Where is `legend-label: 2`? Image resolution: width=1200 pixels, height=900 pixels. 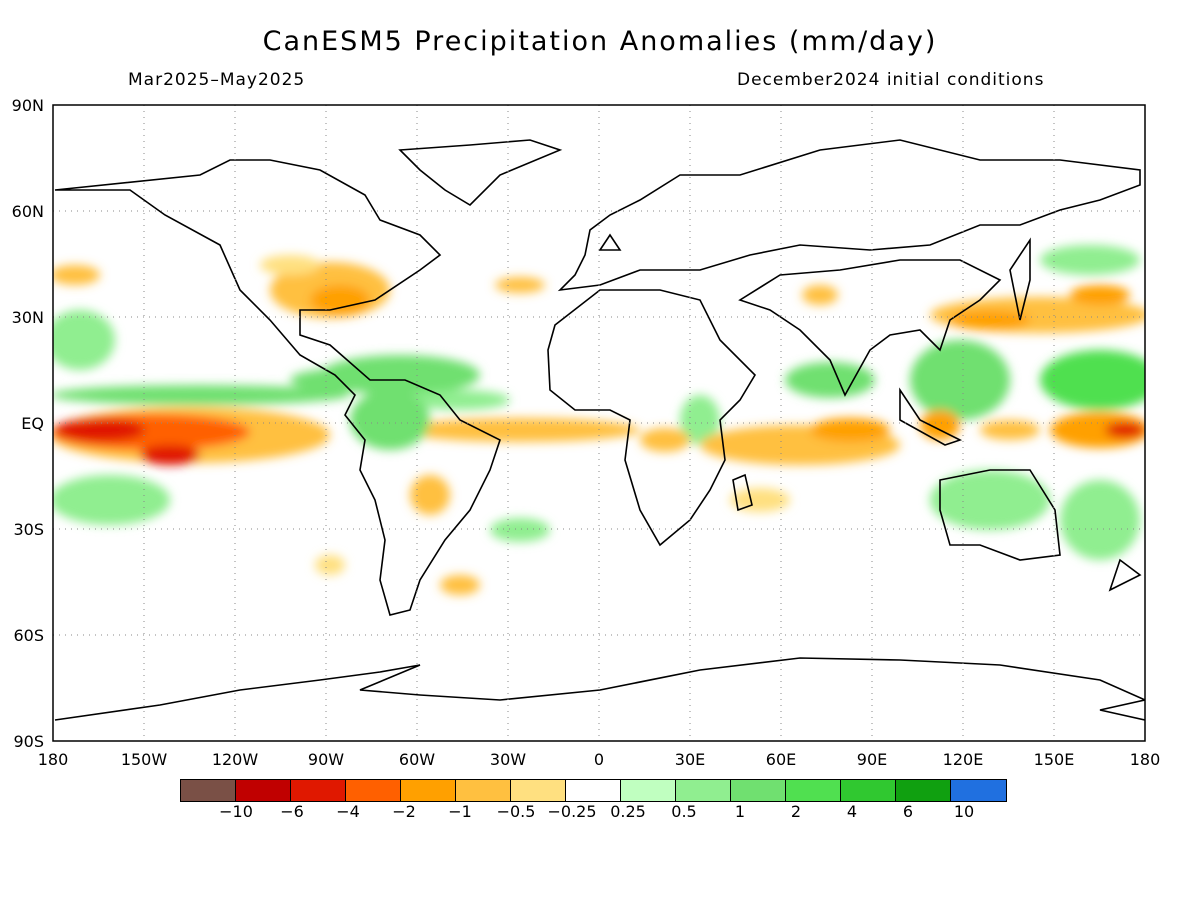
legend-label: 2 is located at coordinates (796, 811).